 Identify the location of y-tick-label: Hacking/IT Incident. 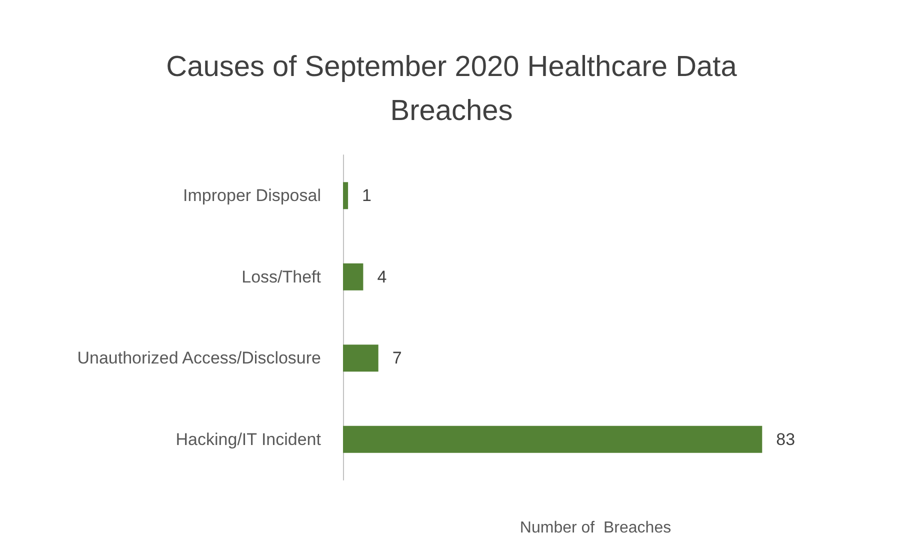
(249, 439).